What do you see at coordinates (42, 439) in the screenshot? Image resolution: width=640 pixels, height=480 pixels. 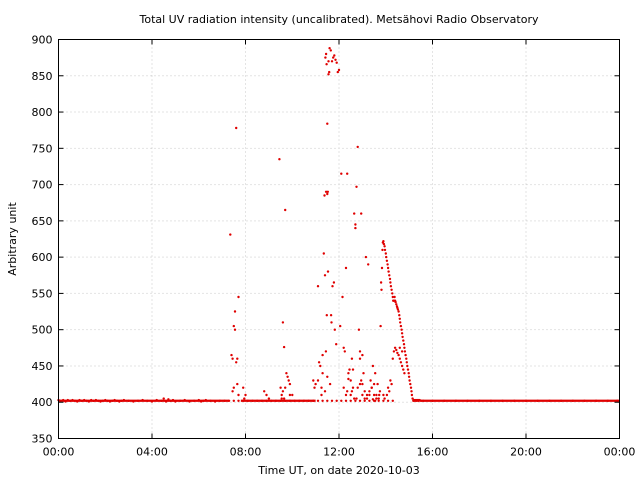 I see `y-tick-label: 350` at bounding box center [42, 439].